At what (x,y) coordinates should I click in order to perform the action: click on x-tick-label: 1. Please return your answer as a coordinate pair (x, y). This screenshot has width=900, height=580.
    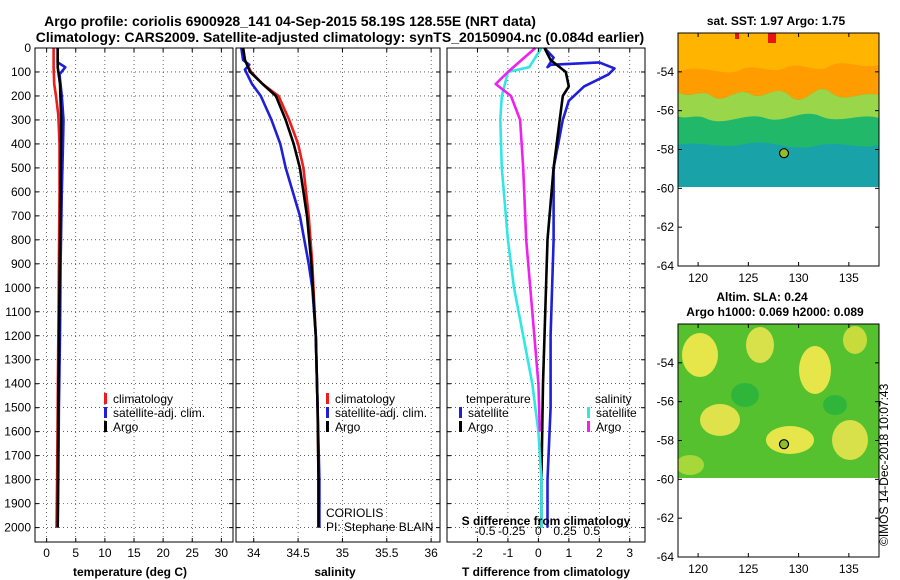
    Looking at the image, I should click on (569, 553).